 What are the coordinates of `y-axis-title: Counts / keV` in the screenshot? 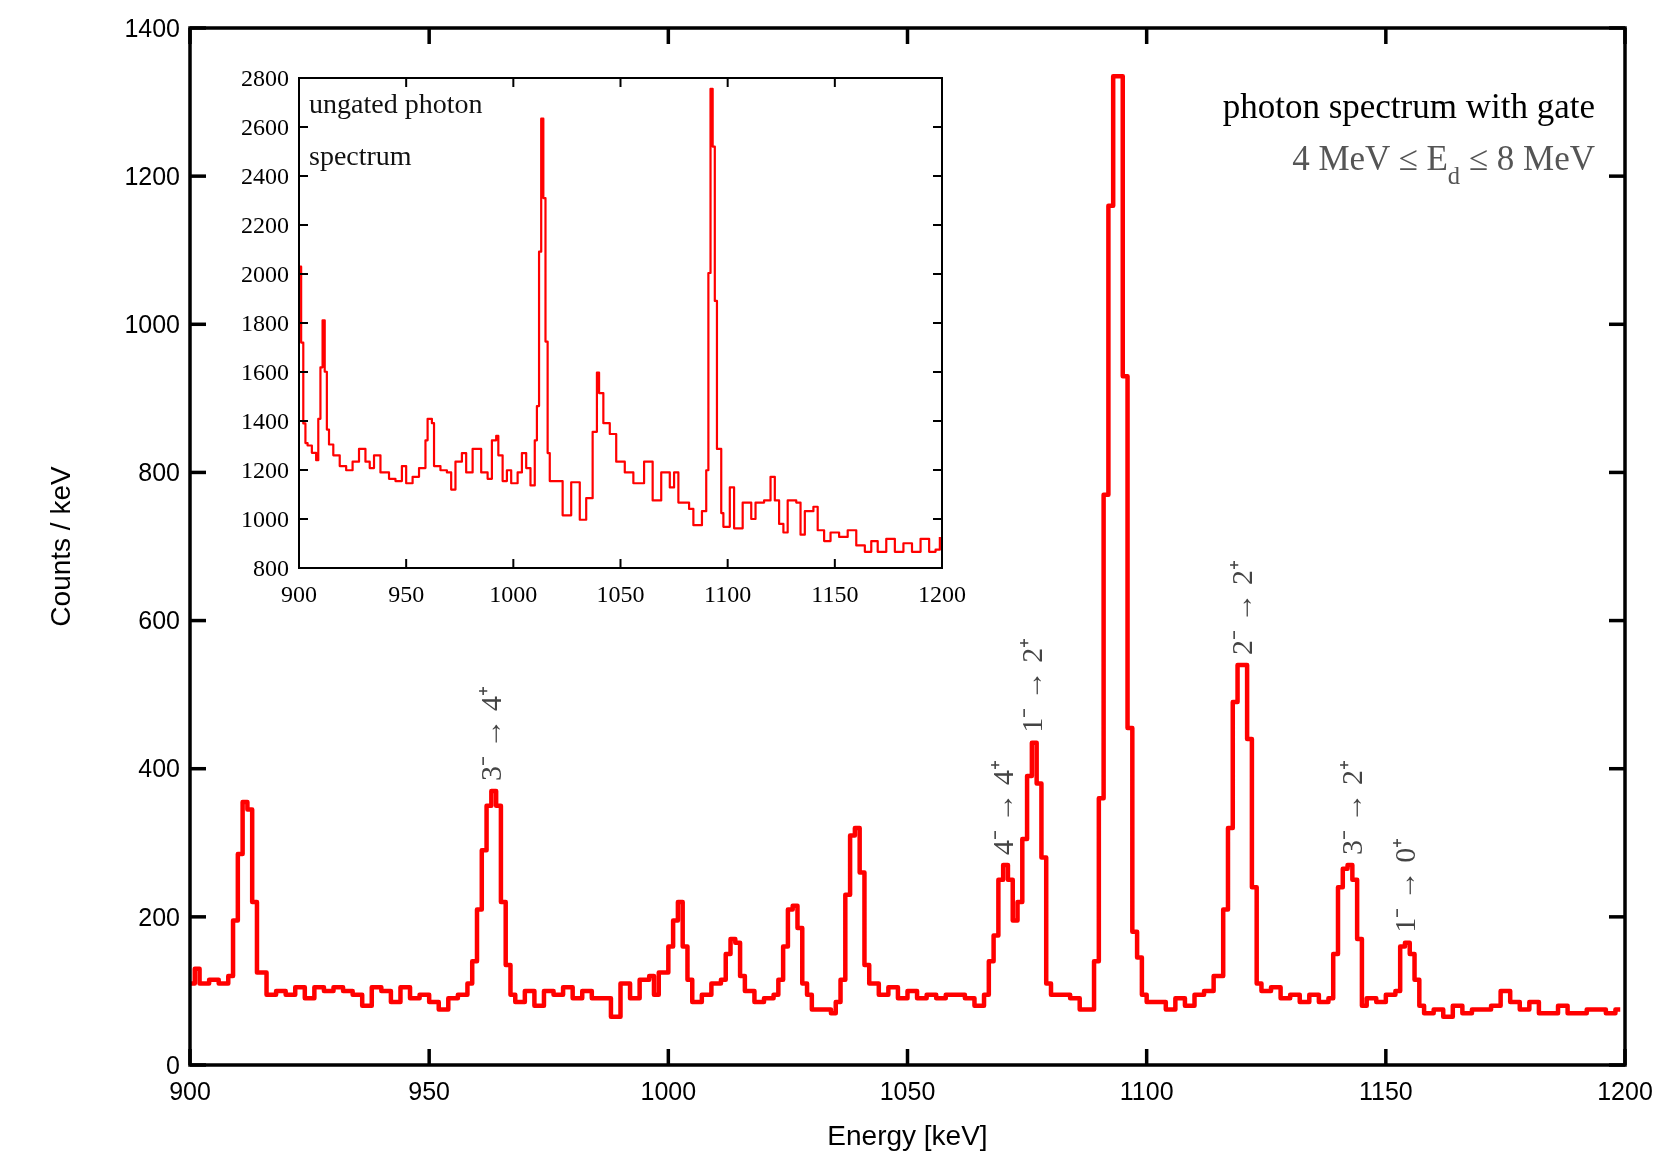 It's located at (60, 546).